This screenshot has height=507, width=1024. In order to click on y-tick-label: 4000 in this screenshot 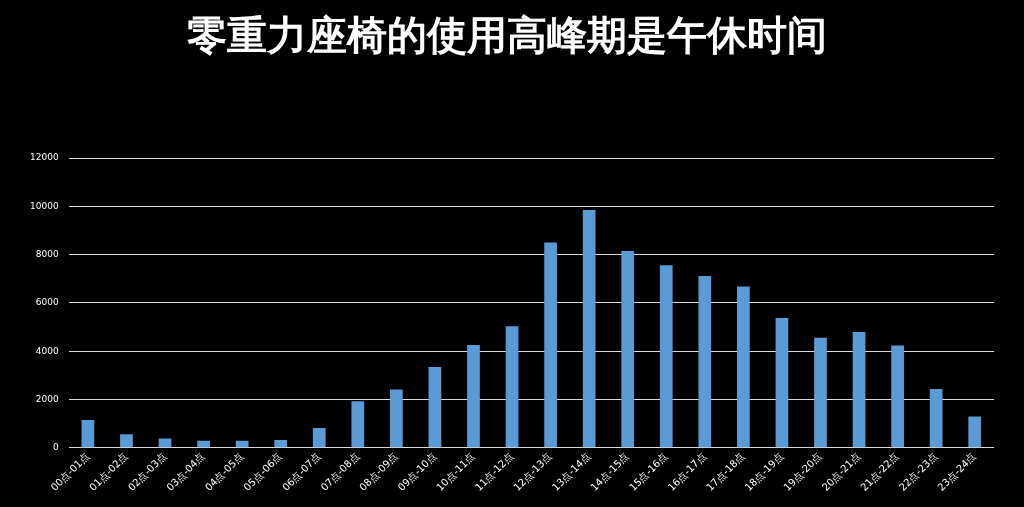, I will do `click(47, 350)`.